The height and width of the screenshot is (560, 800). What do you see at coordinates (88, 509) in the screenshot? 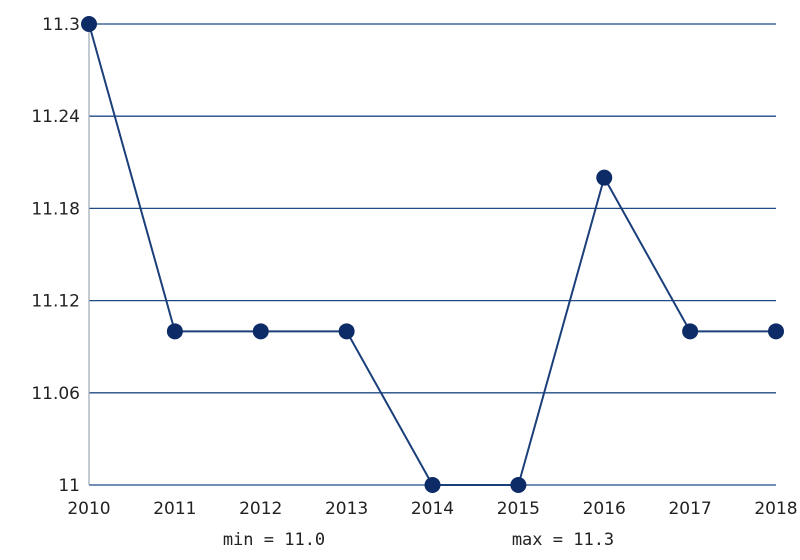
I see `x-tick-label: 2010` at bounding box center [88, 509].